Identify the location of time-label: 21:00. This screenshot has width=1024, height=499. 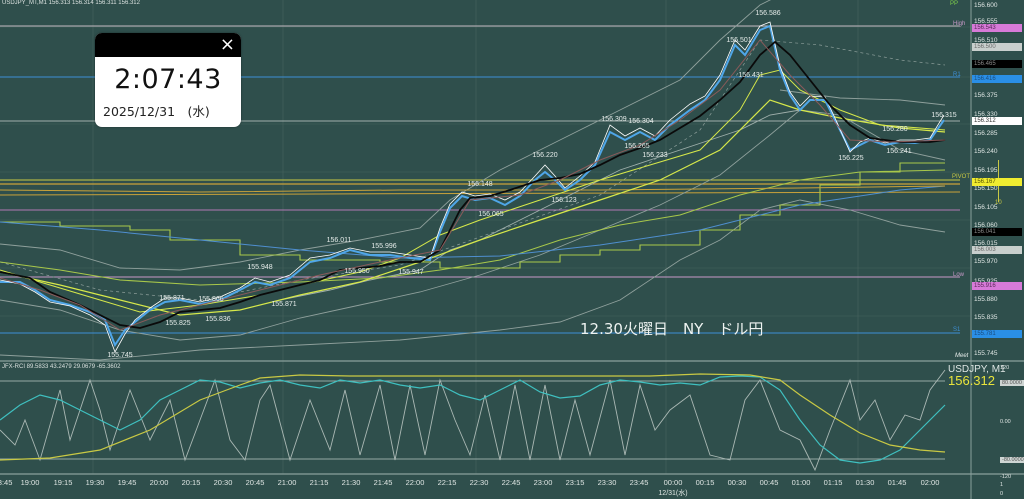
(287, 482).